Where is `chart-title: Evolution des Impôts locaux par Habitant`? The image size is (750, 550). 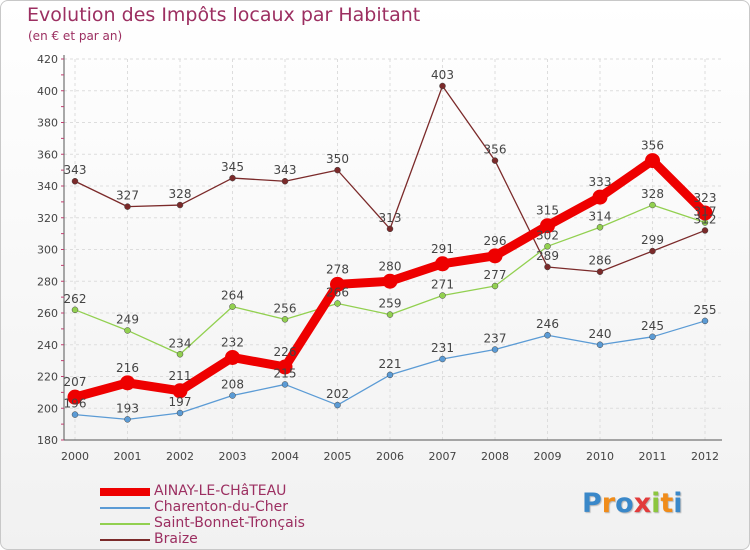 chart-title: Evolution des Impôts locaux par Habitant is located at coordinates (224, 15).